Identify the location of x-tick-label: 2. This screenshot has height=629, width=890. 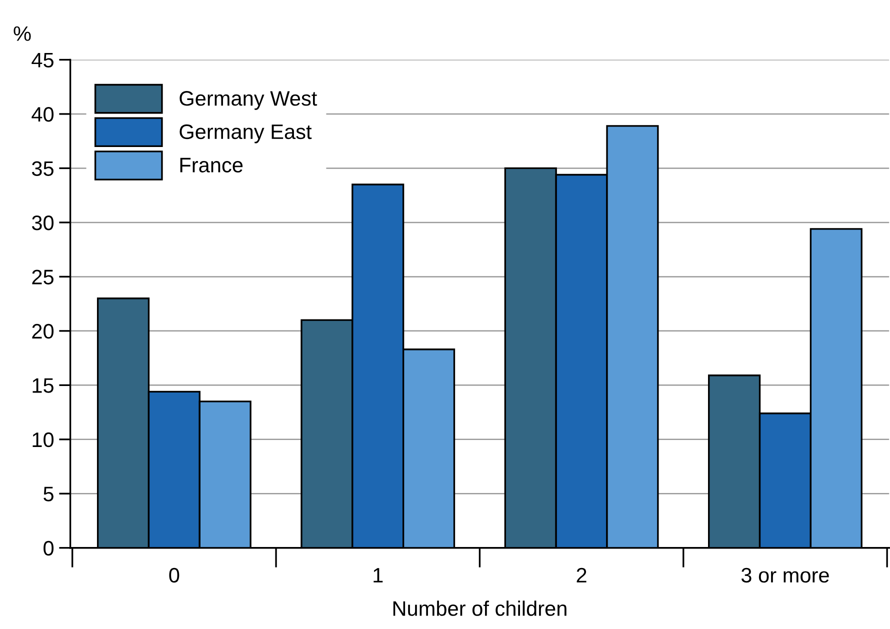
(581, 575).